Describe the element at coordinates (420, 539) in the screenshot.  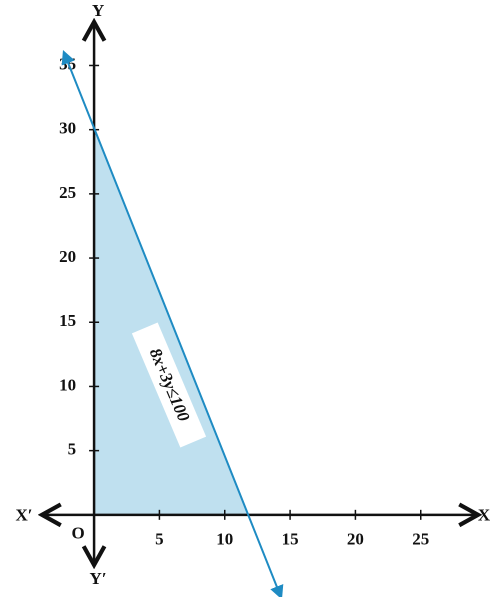
I see `x-tick-label: 25` at that location.